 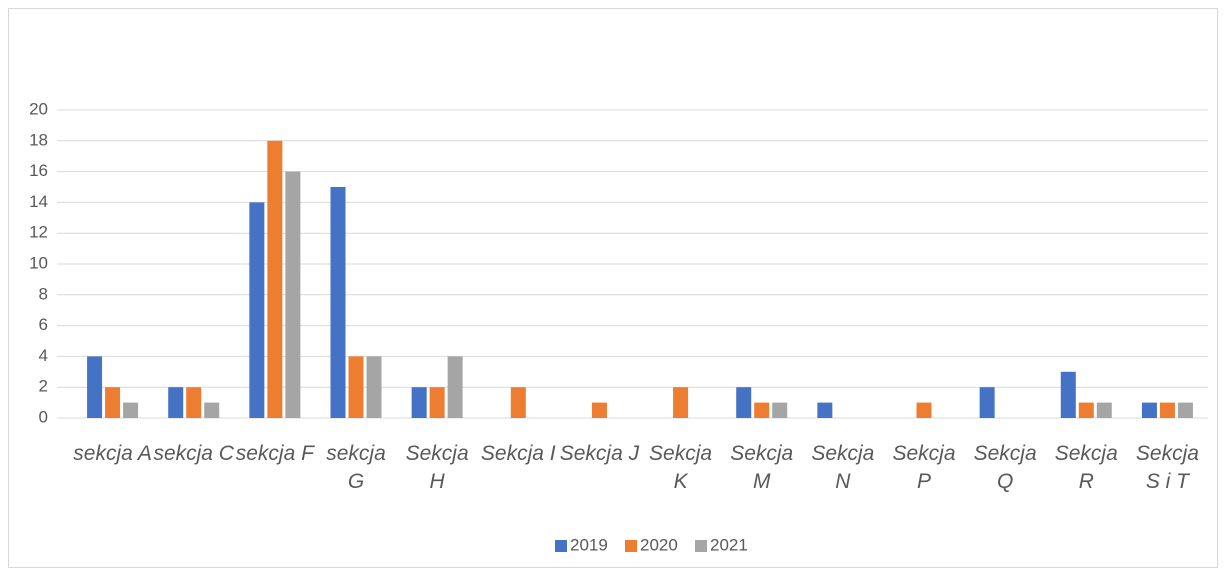 What do you see at coordinates (38, 108) in the screenshot?
I see `y-tick-label: 20` at bounding box center [38, 108].